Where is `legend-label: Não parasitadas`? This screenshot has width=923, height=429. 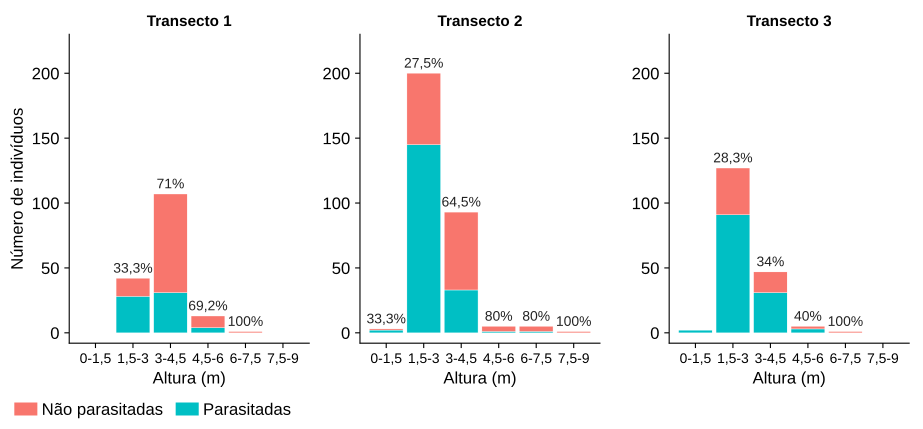 legend-label: Não parasitadas is located at coordinates (102, 410).